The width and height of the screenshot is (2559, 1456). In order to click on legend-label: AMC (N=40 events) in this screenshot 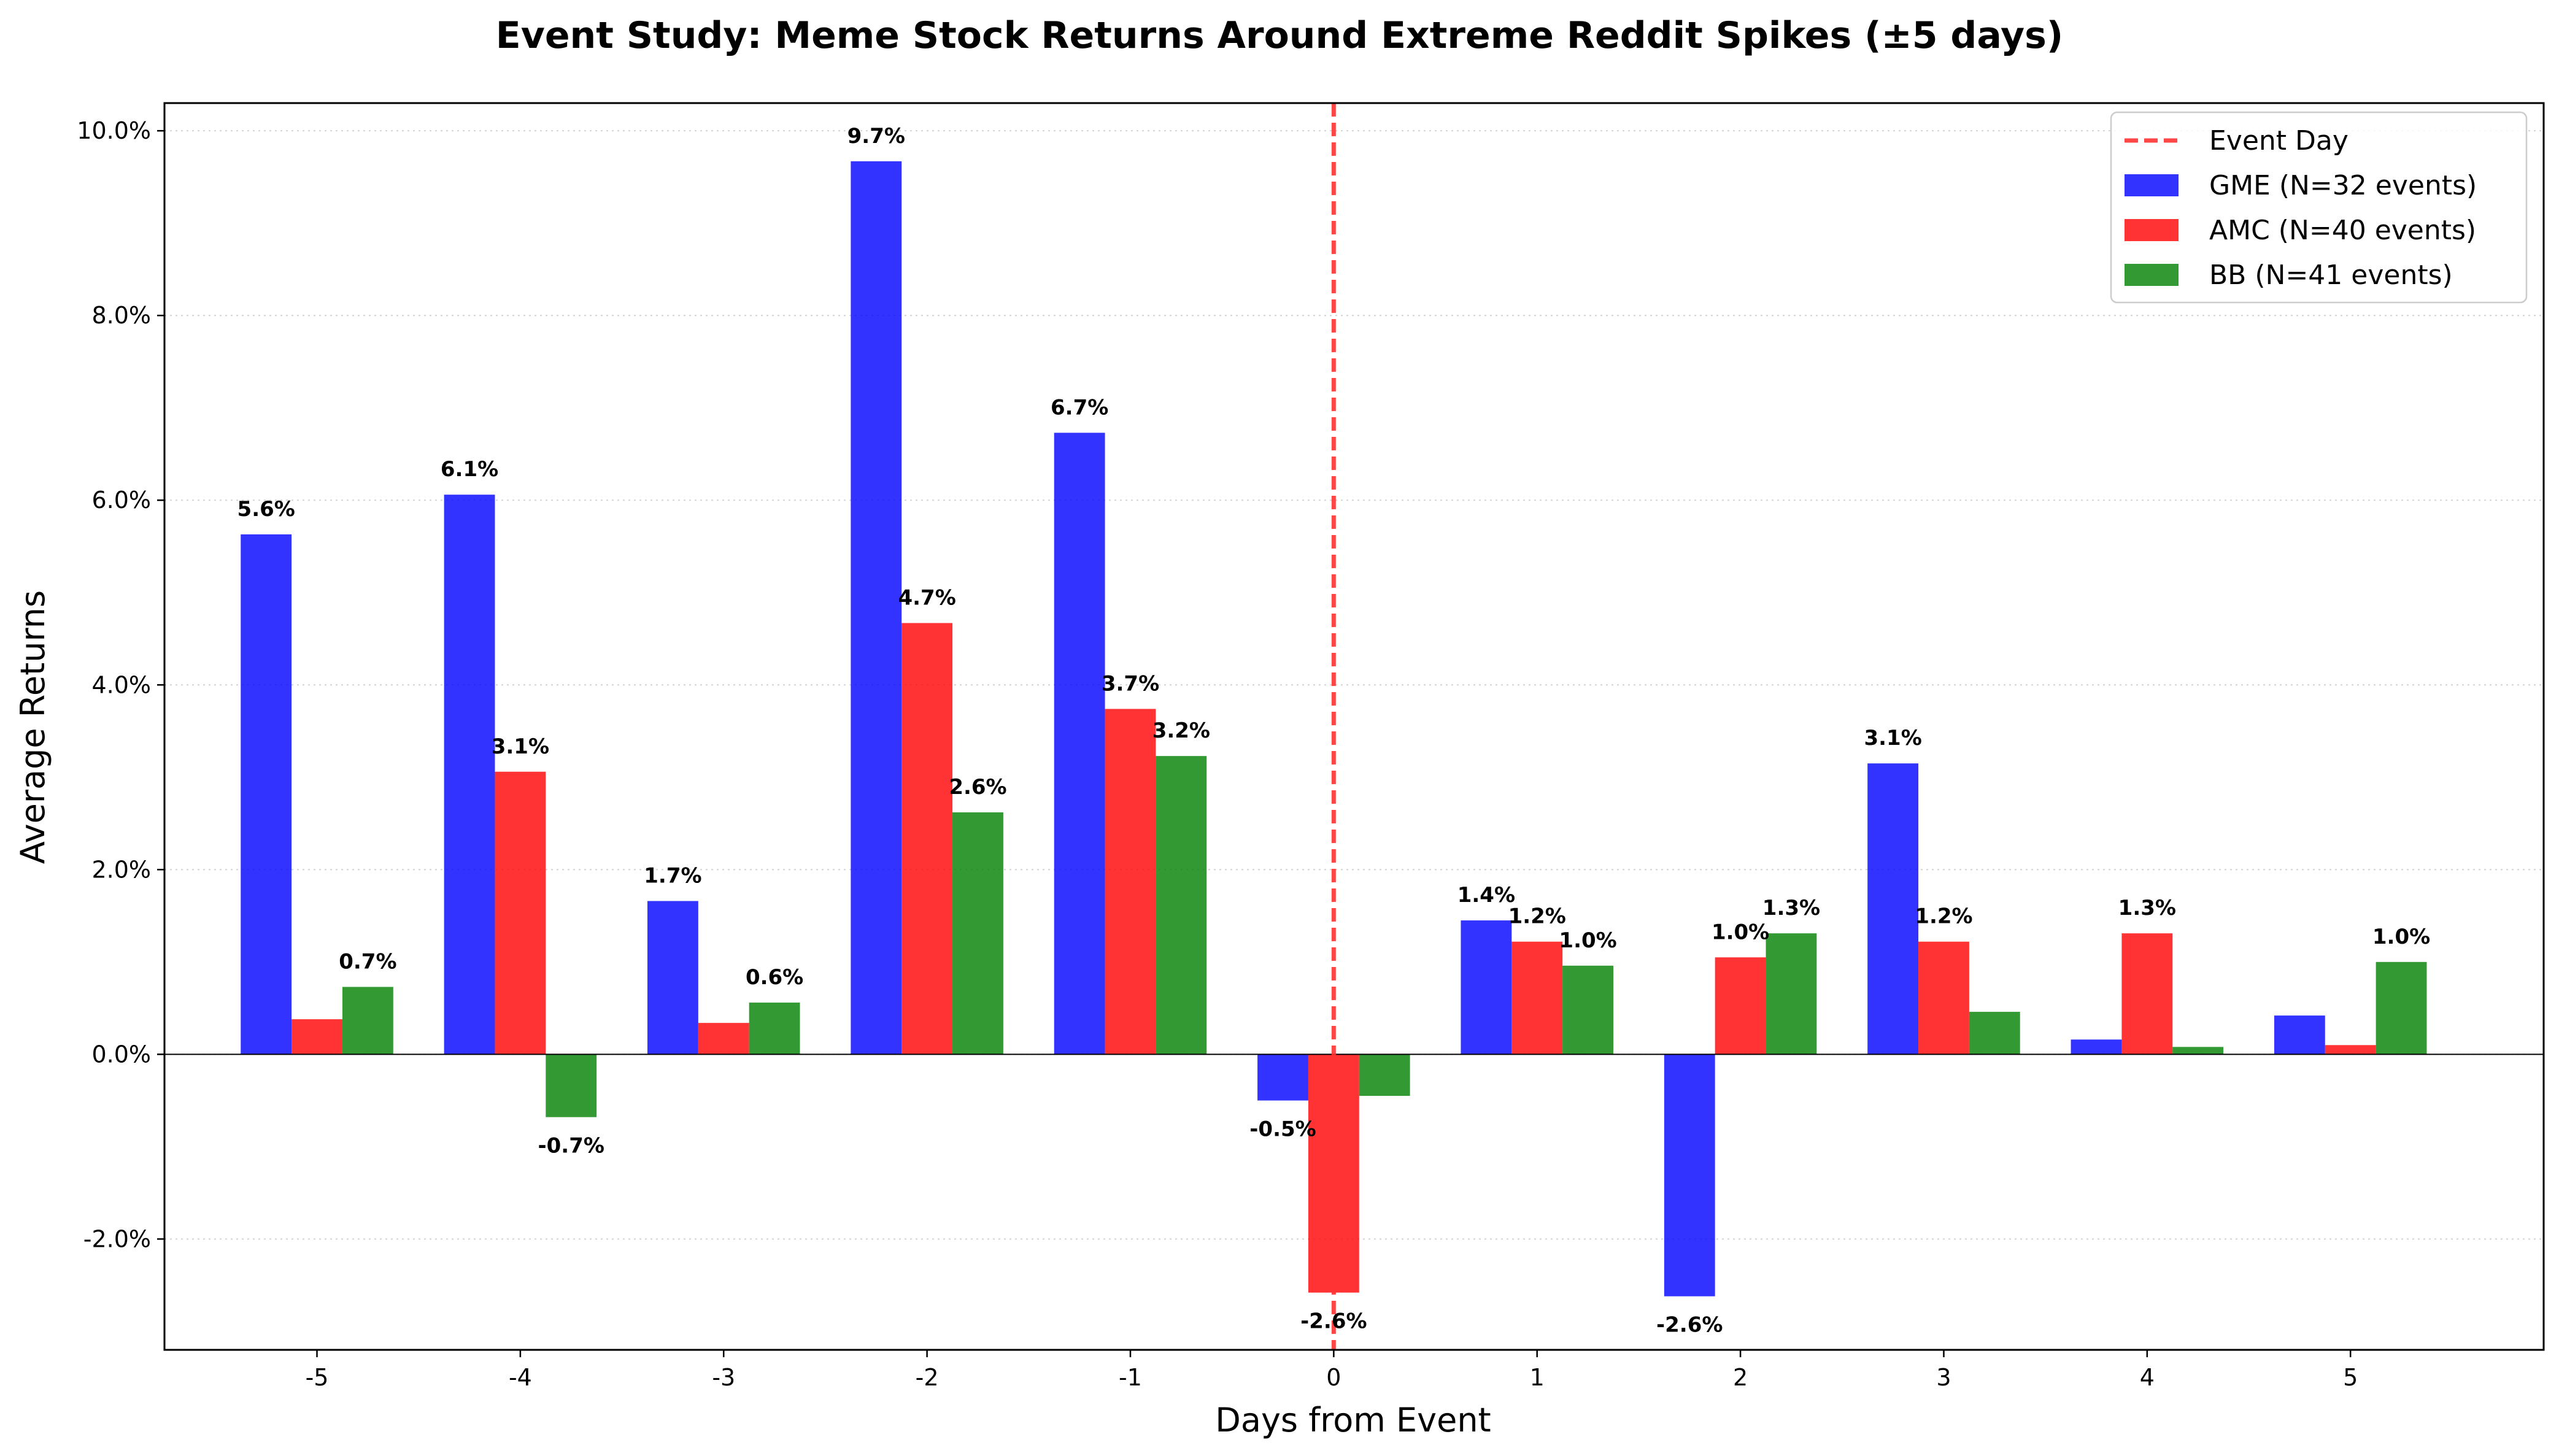, I will do `click(2343, 230)`.